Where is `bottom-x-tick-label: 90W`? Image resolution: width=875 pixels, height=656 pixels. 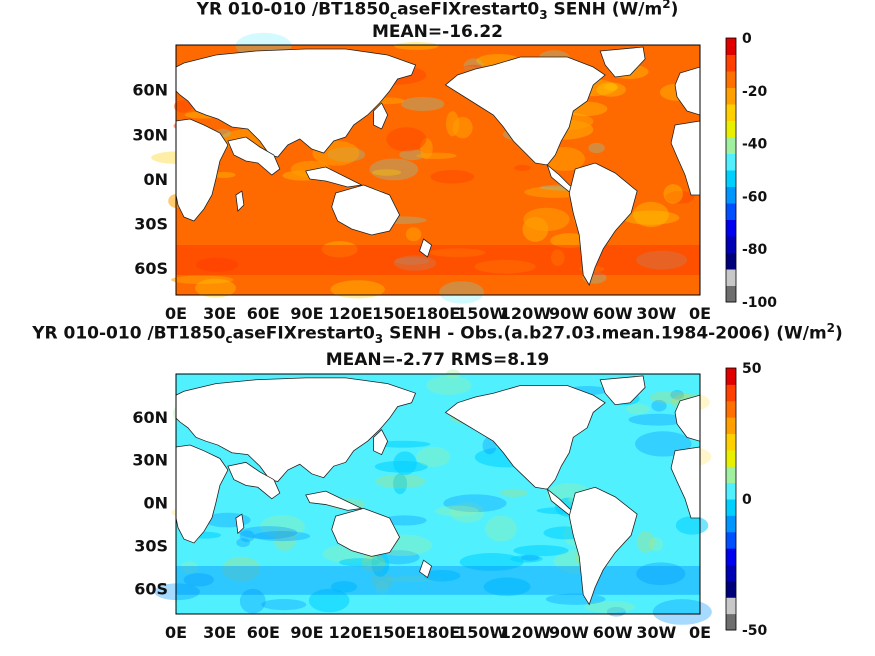 bottom-x-tick-label: 90W is located at coordinates (569, 632).